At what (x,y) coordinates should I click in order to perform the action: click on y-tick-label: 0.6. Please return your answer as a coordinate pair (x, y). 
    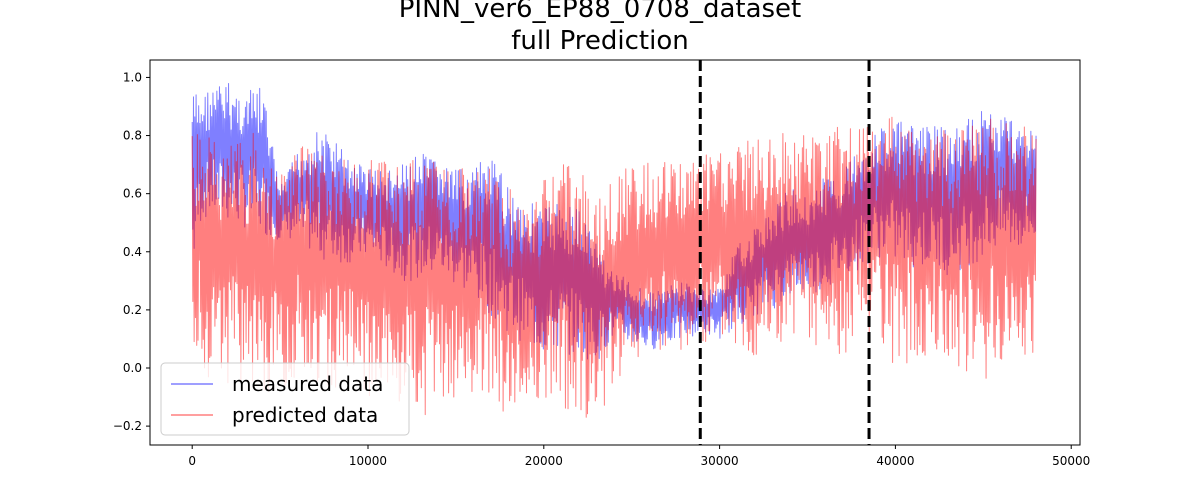
    Looking at the image, I should click on (132, 194).